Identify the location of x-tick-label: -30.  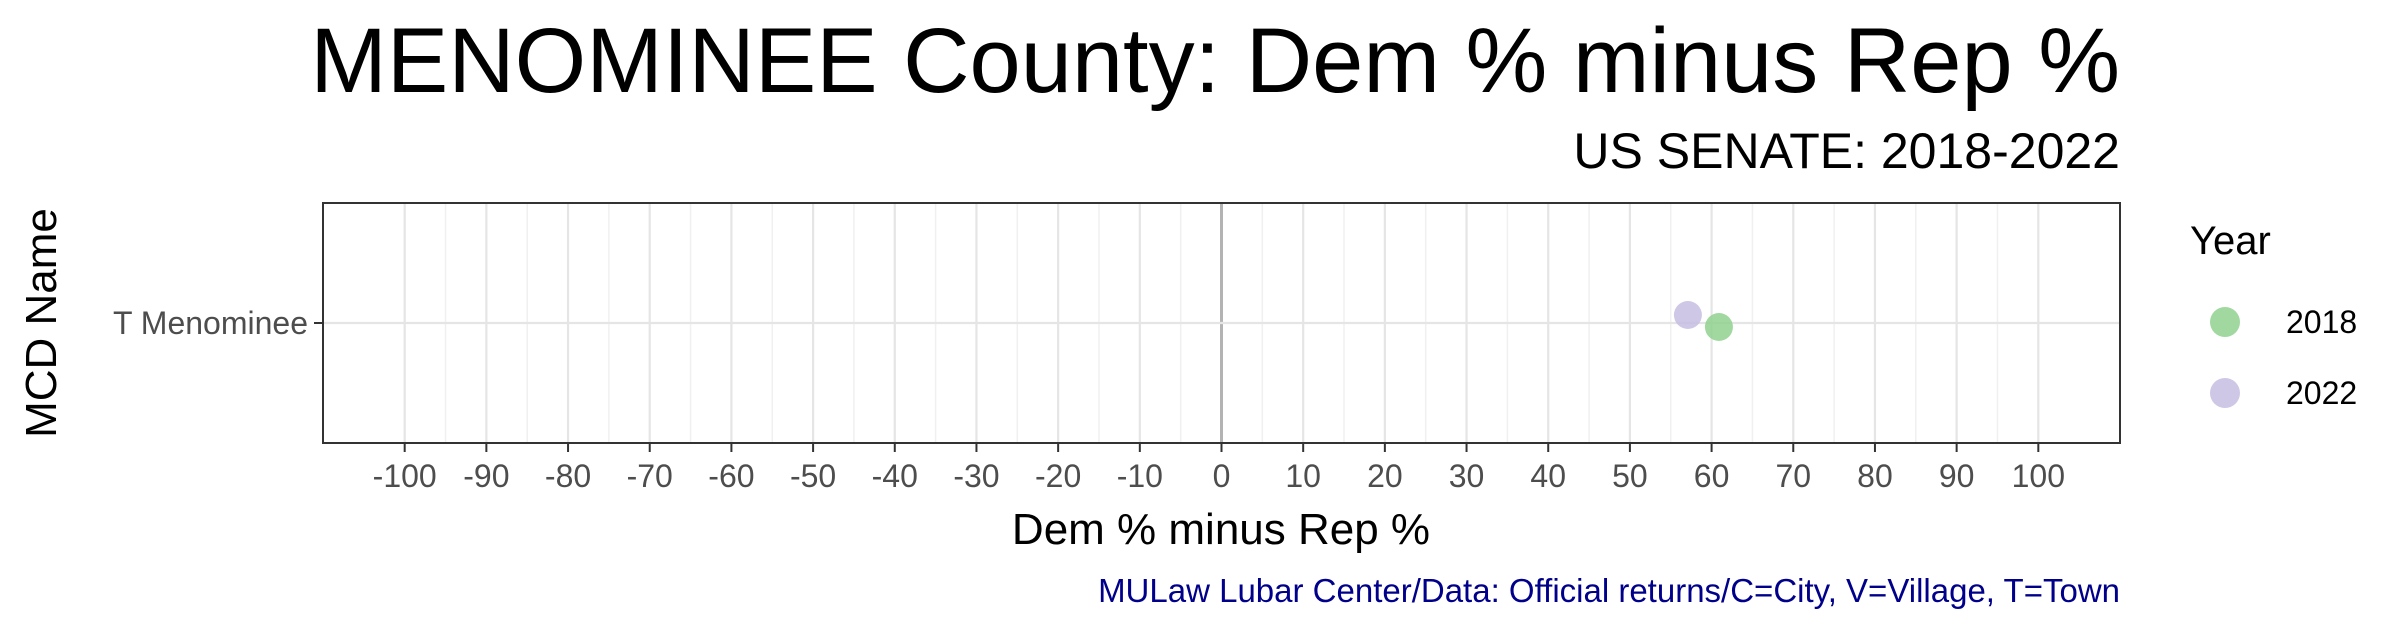
(976, 476).